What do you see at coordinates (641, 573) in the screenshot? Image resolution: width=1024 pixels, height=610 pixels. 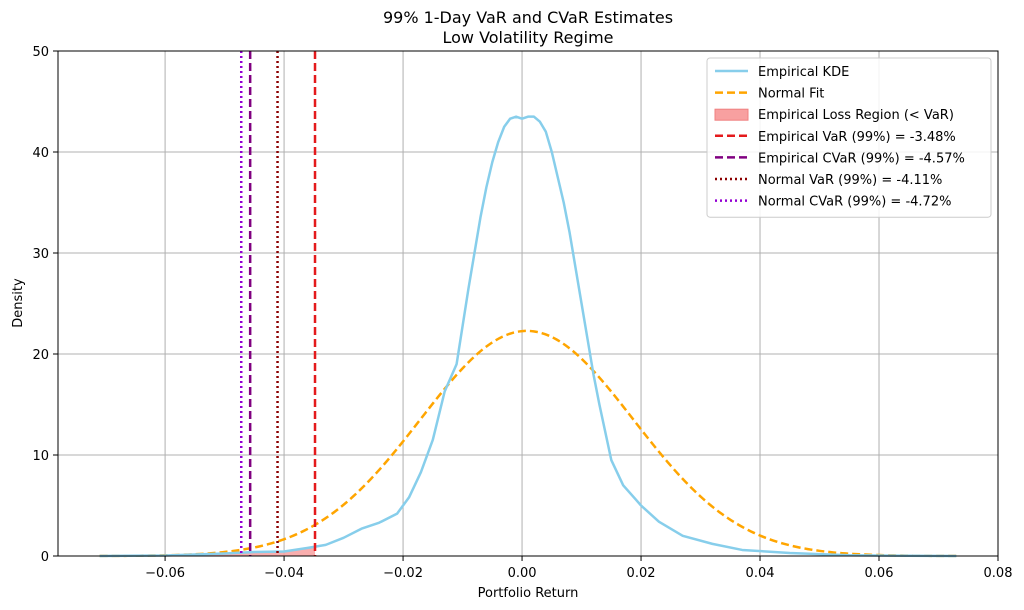 I see `x-tick-label: 0.02` at bounding box center [641, 573].